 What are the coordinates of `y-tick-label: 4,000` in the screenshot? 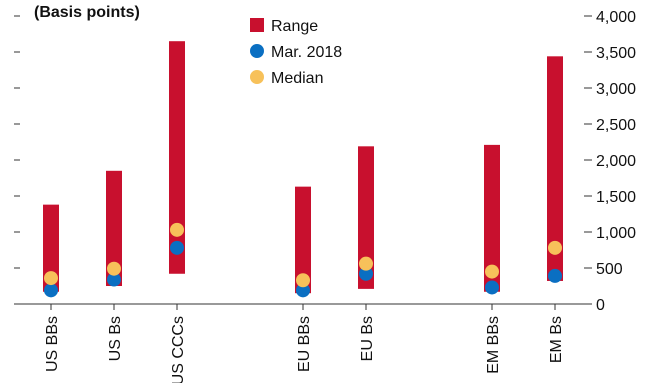 It's located at (616, 17).